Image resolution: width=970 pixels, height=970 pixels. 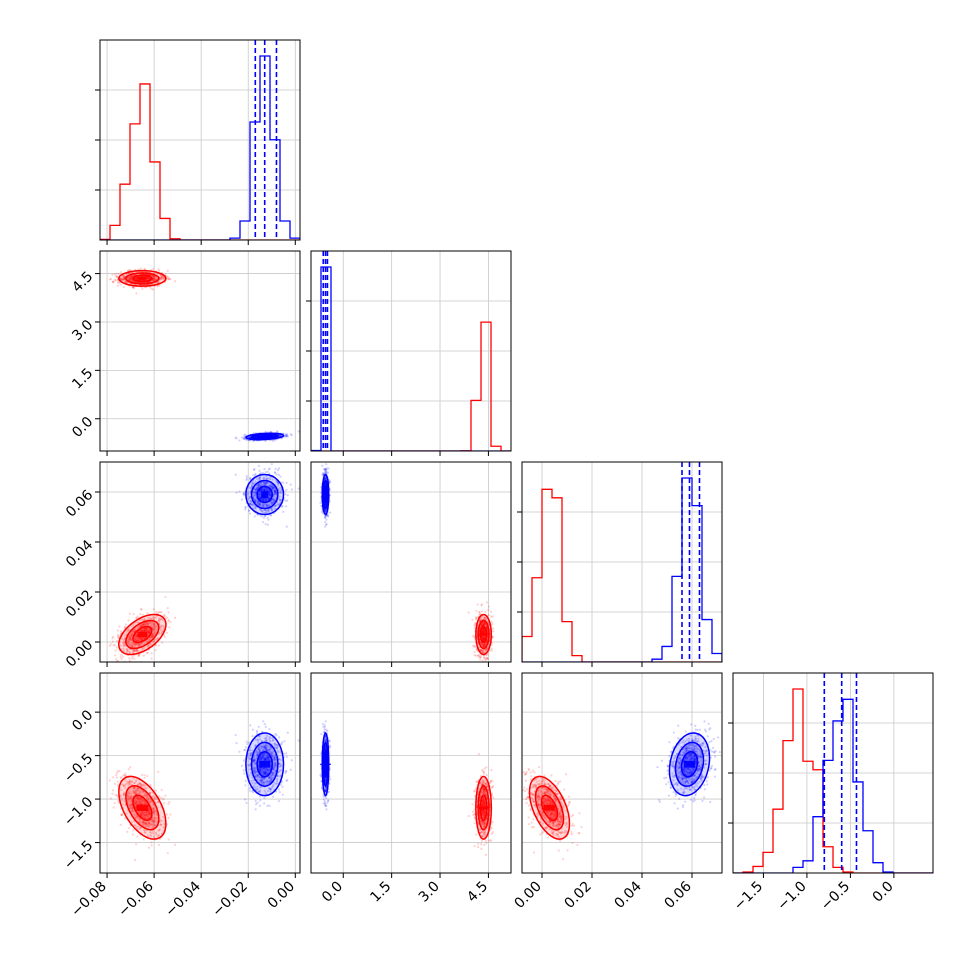 I want to click on y-tick-label-1-0: 0.0, so click(x=82, y=427).